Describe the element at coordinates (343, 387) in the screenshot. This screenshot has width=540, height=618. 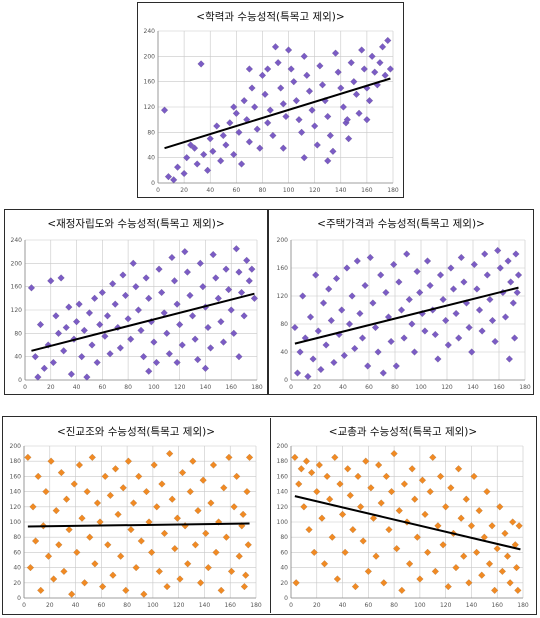
I see `x-tick-label: 40` at that location.